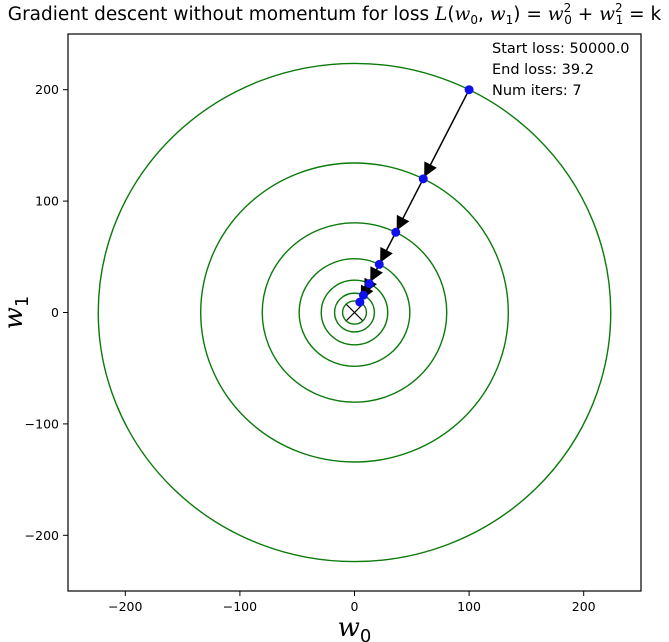 The height and width of the screenshot is (642, 669). Describe the element at coordinates (584, 606) in the screenshot. I see `x-tick-label-4: 200` at that location.